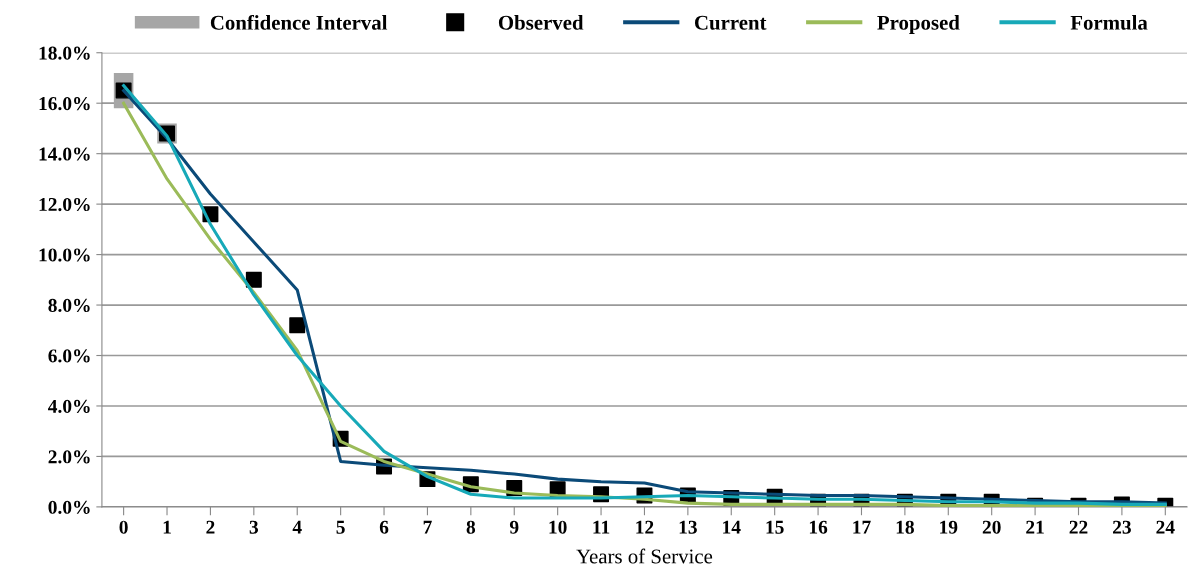 This screenshot has width=1199, height=586. Describe the element at coordinates (167, 527) in the screenshot. I see `x-tick-label: 1` at that location.